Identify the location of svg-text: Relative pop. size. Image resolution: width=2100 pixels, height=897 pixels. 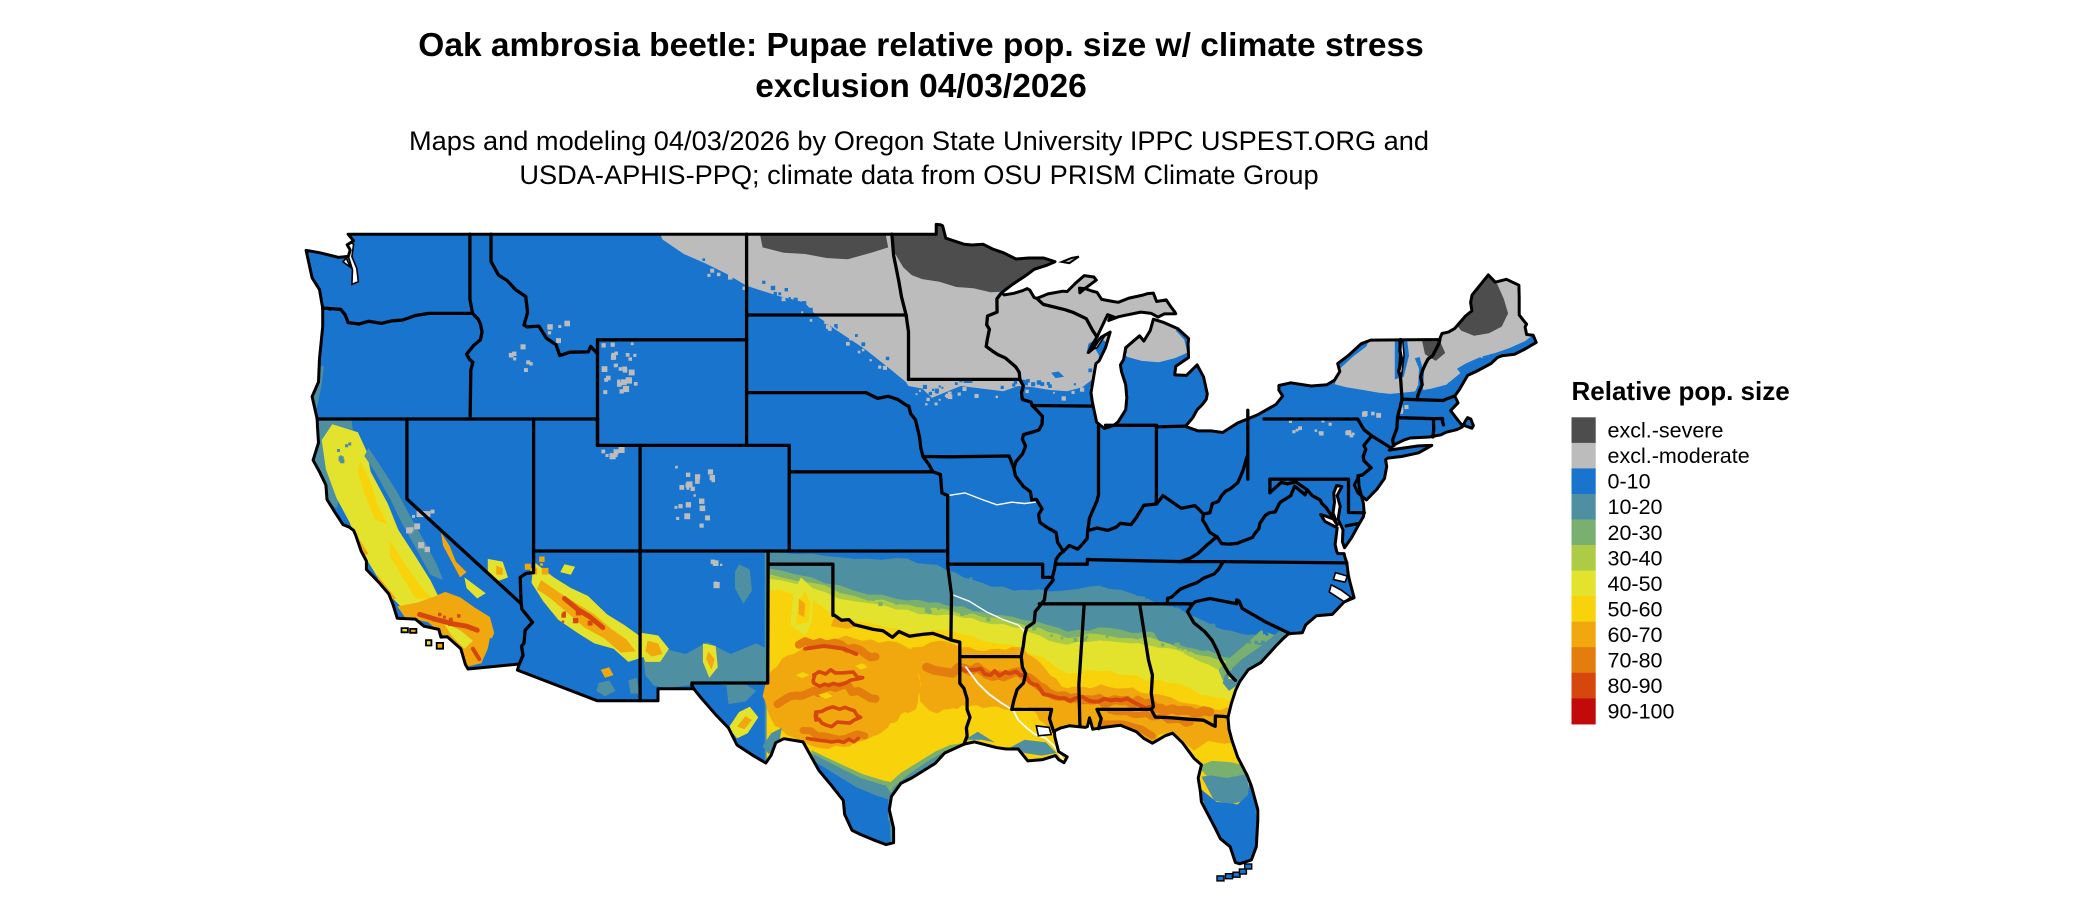
(1681, 391).